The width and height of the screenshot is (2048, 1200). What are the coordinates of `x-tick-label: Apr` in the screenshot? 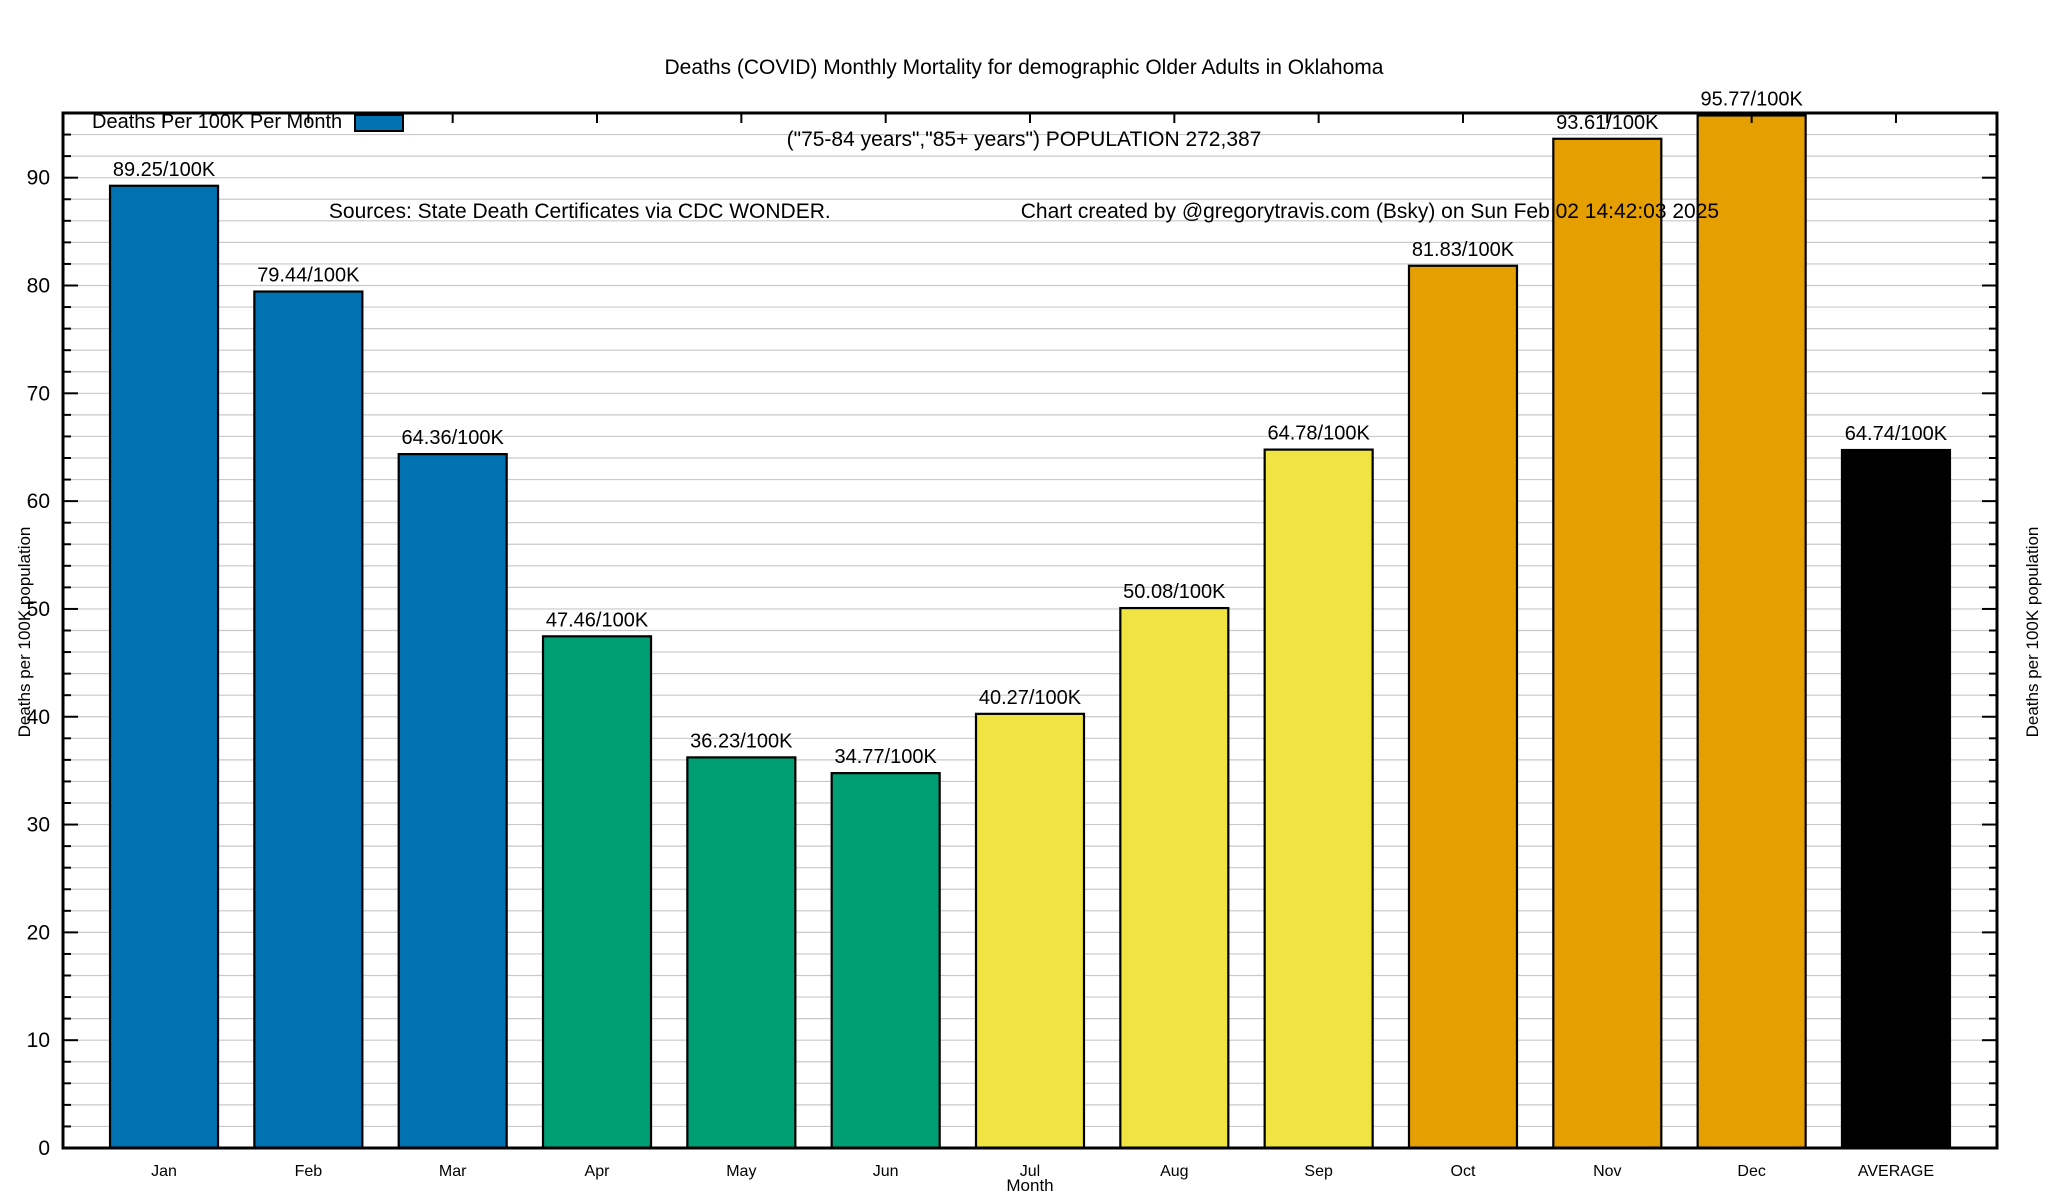 It's located at (598, 1171).